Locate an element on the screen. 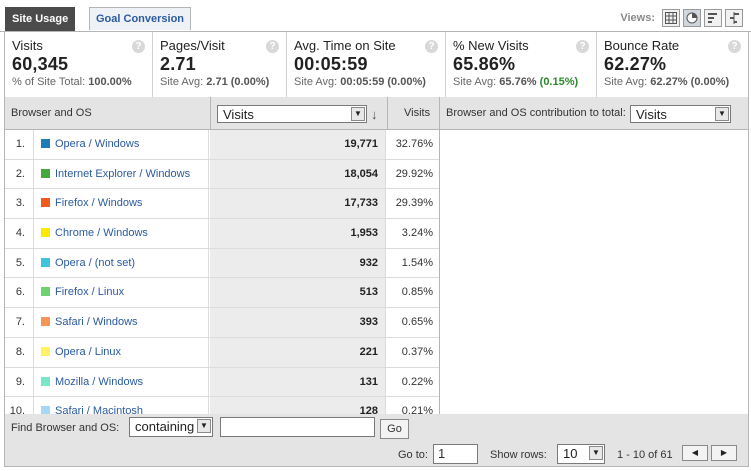 This screenshot has height=471, width=751. row-dimension: Firefox / Windows is located at coordinates (122, 204).